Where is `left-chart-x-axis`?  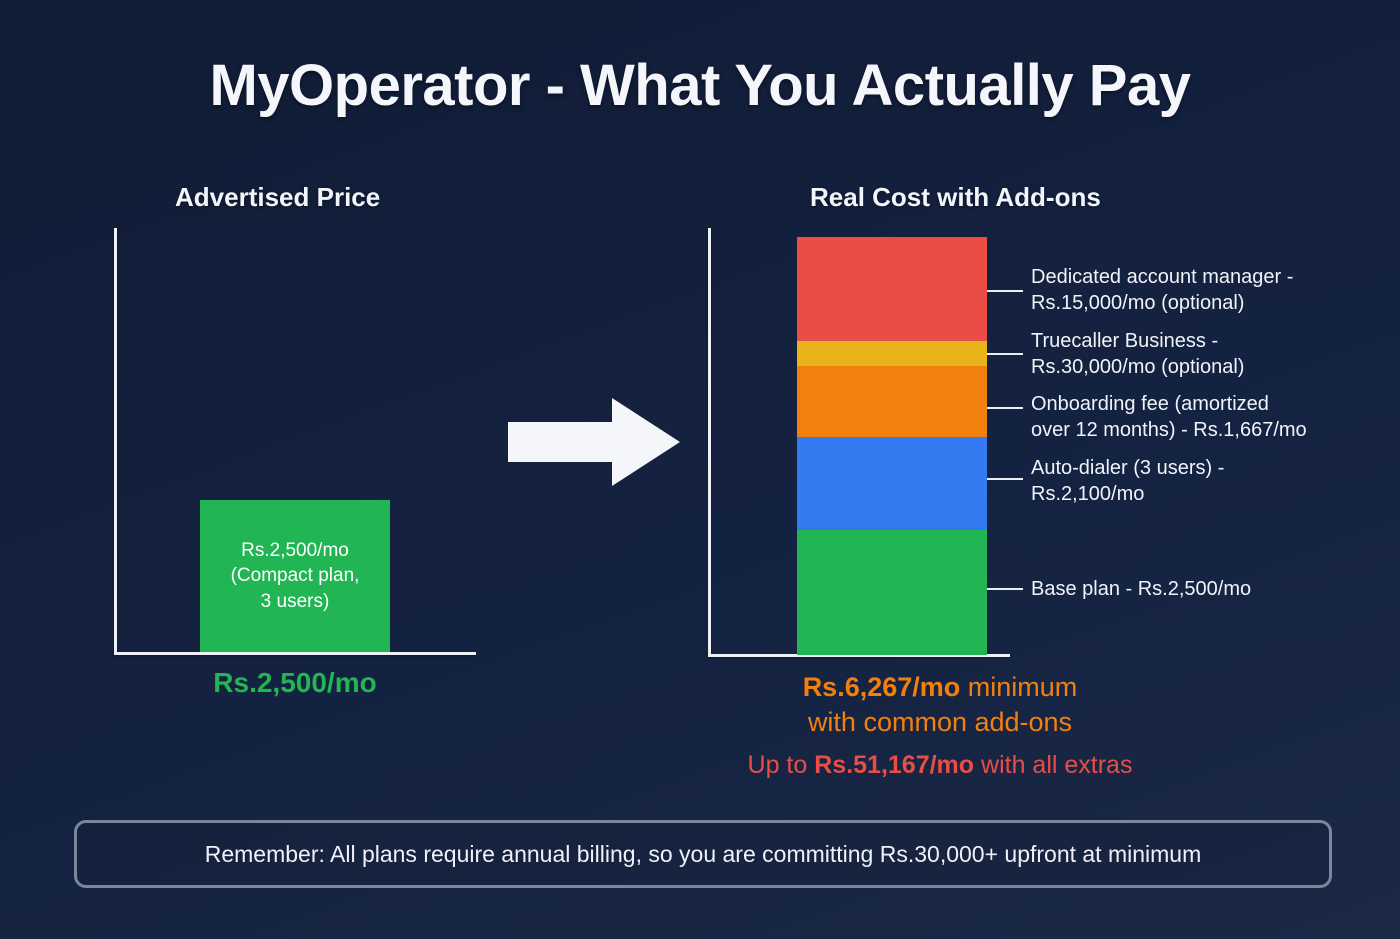 left-chart-x-axis is located at coordinates (295, 653).